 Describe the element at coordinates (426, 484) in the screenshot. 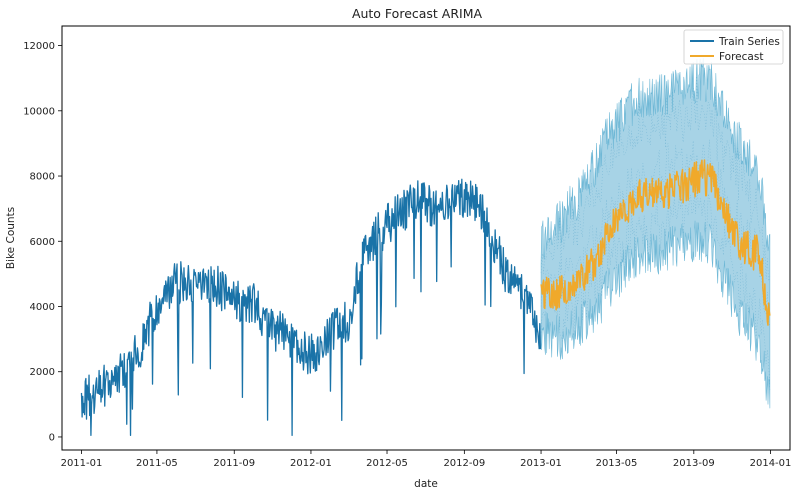

I see `x-axis-title: date` at that location.